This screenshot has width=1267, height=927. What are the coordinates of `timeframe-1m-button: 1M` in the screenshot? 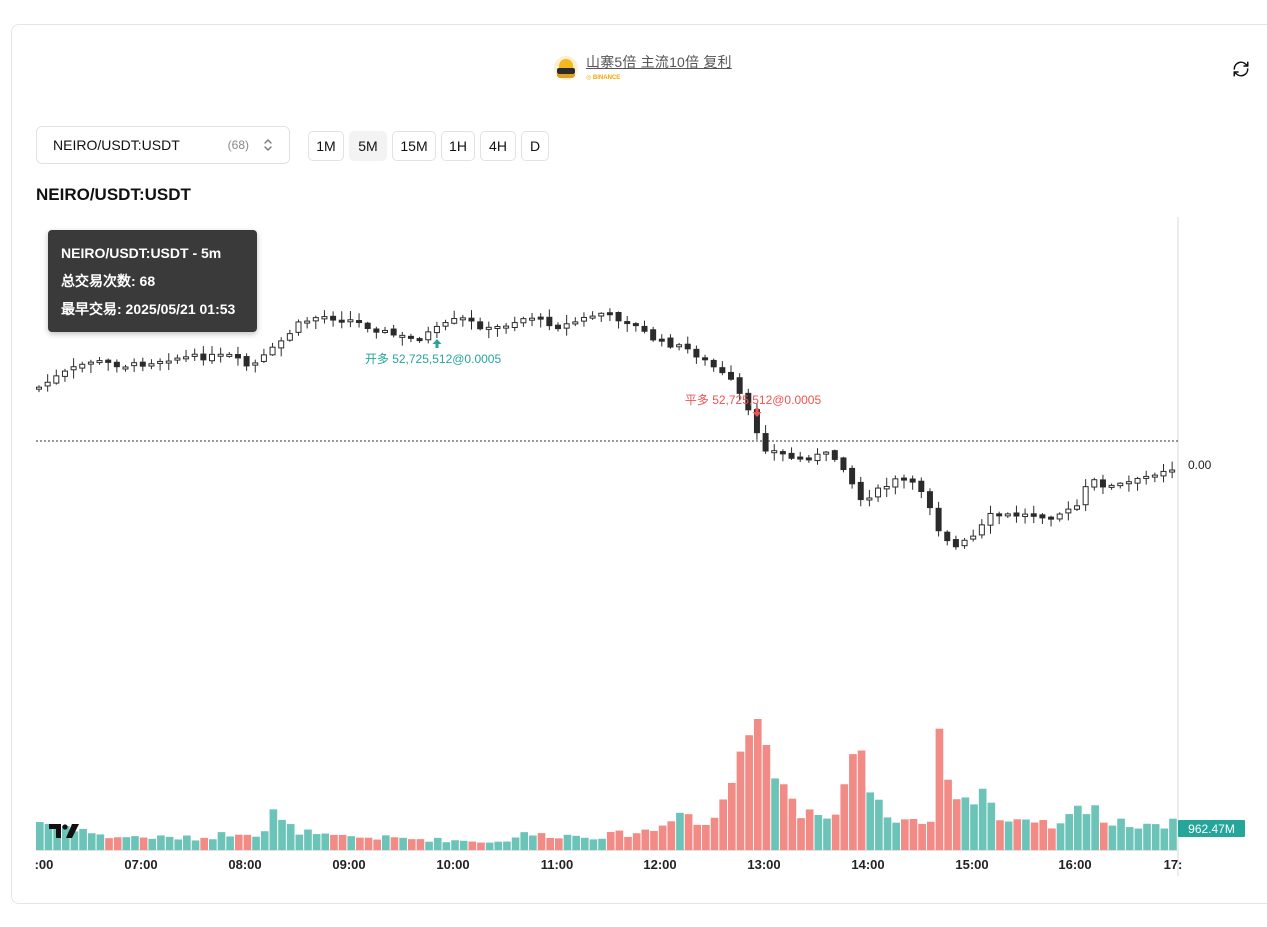 It's located at (326, 146).